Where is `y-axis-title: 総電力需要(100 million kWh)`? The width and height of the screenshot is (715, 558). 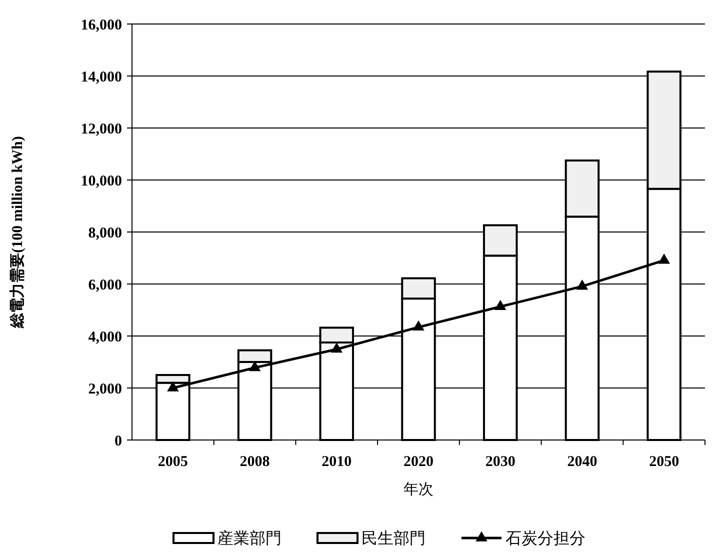
y-axis-title: 総電力需要(100 million kWh) is located at coordinates (17, 232).